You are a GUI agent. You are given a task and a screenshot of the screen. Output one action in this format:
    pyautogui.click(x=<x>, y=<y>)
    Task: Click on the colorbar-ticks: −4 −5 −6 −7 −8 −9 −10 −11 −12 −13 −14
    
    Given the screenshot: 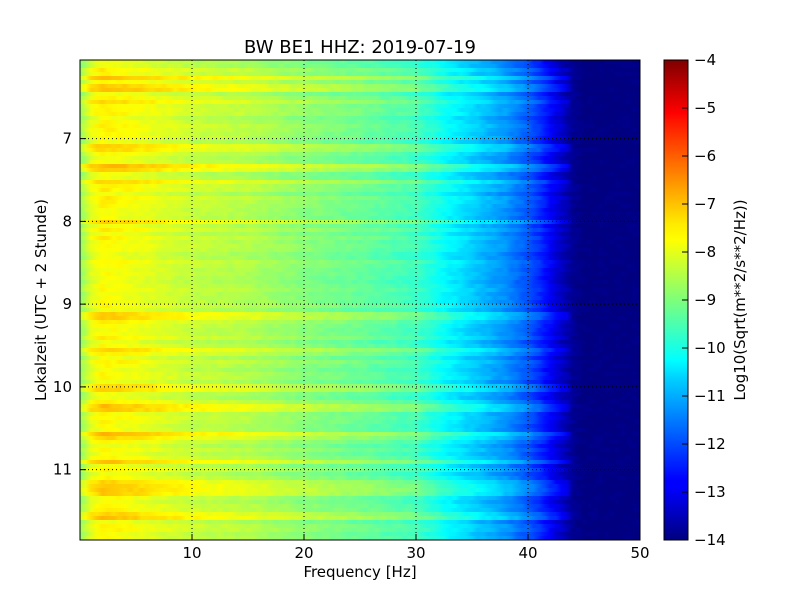 What is the action you would take?
    pyautogui.click(x=704, y=300)
    